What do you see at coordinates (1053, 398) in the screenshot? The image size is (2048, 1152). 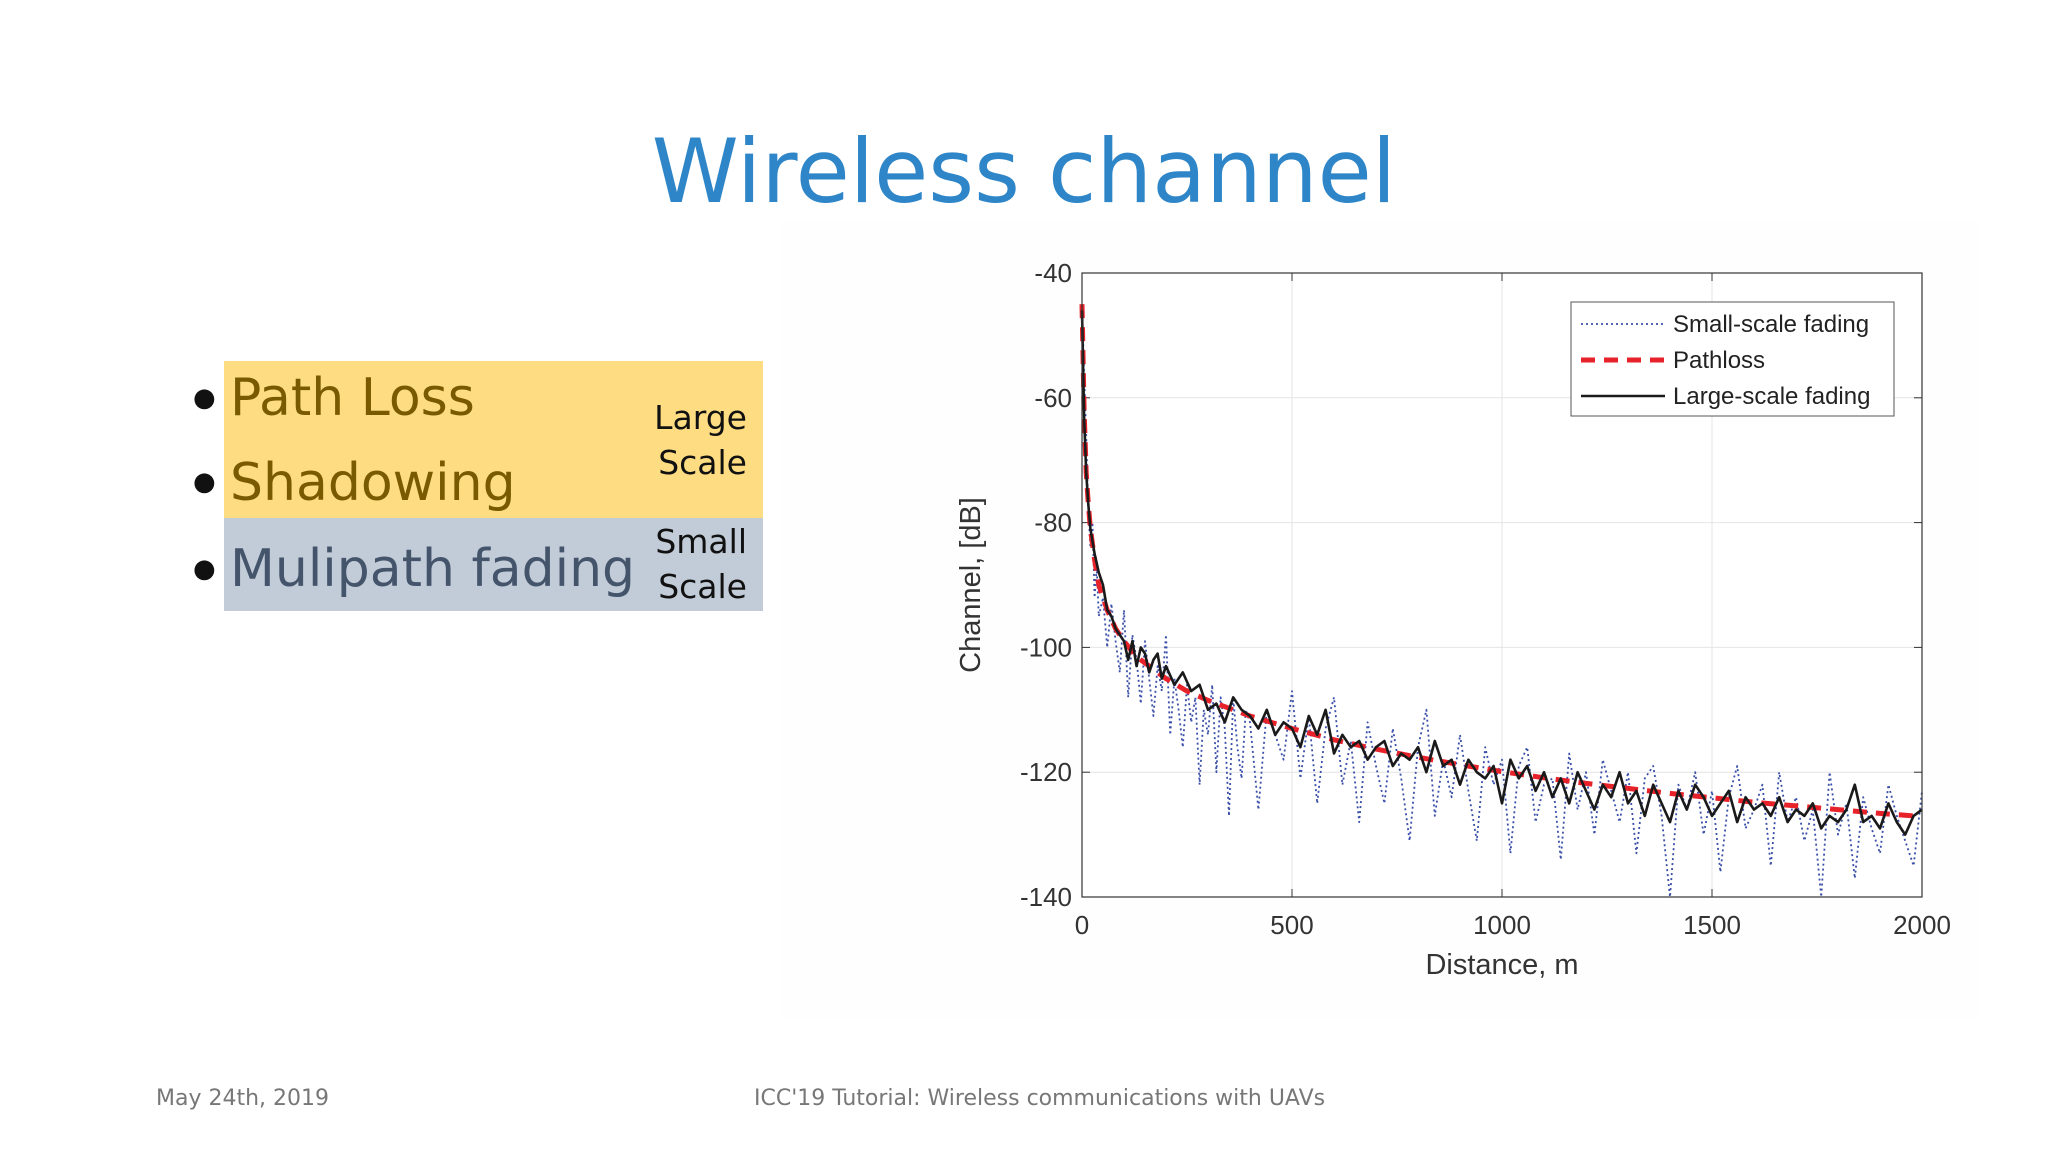 I see `y-tick-label: -60` at bounding box center [1053, 398].